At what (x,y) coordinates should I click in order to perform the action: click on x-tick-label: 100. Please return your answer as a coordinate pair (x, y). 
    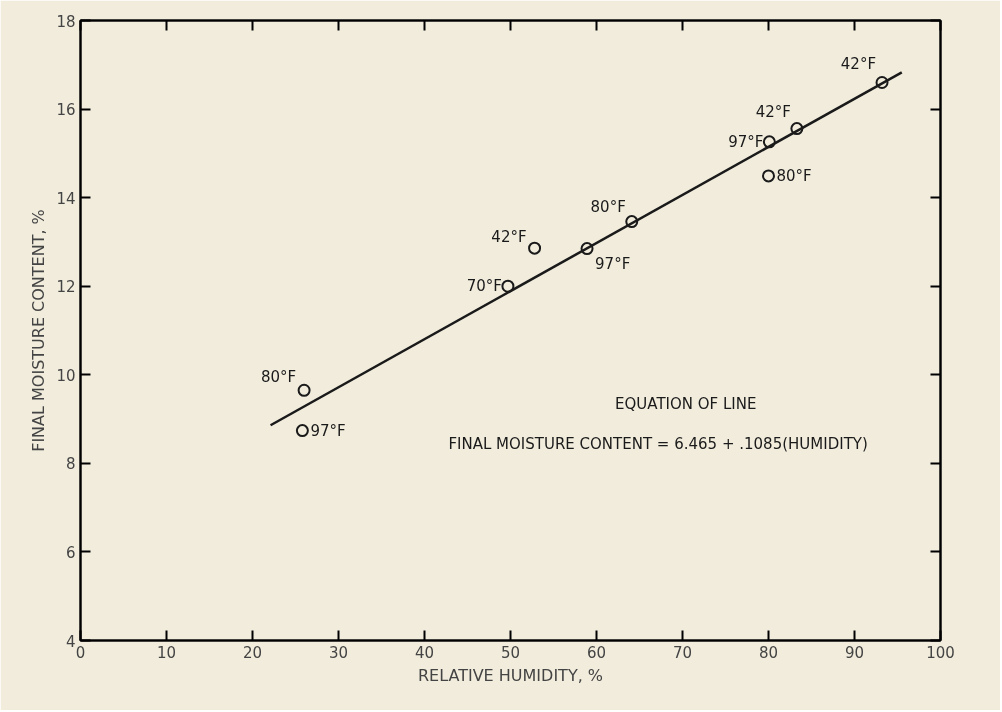
    Looking at the image, I should click on (940, 652).